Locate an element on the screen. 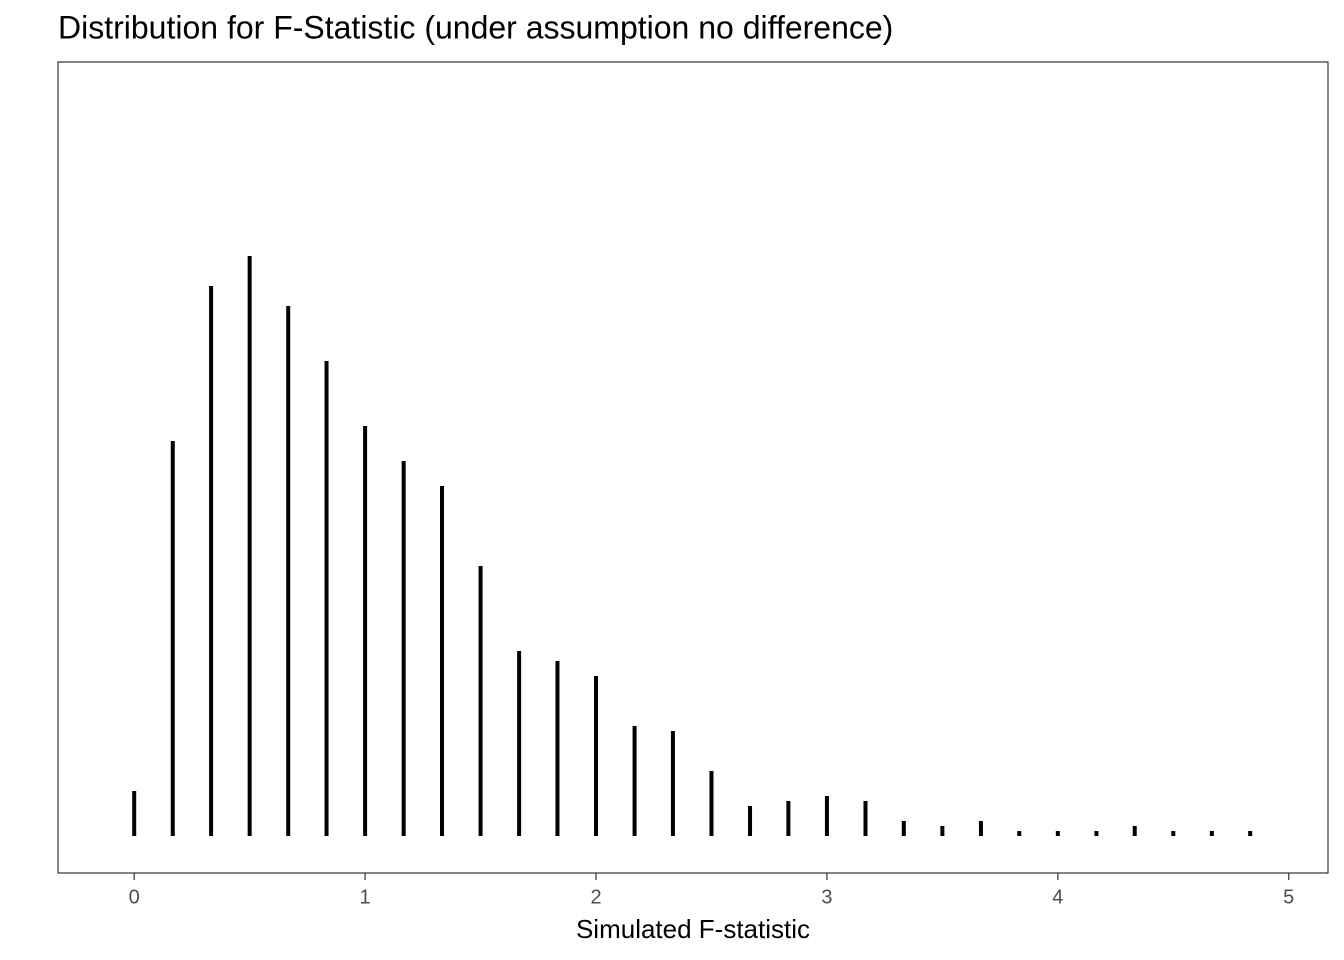 The width and height of the screenshot is (1344, 960). x-tick-label: 5 is located at coordinates (1288, 897).